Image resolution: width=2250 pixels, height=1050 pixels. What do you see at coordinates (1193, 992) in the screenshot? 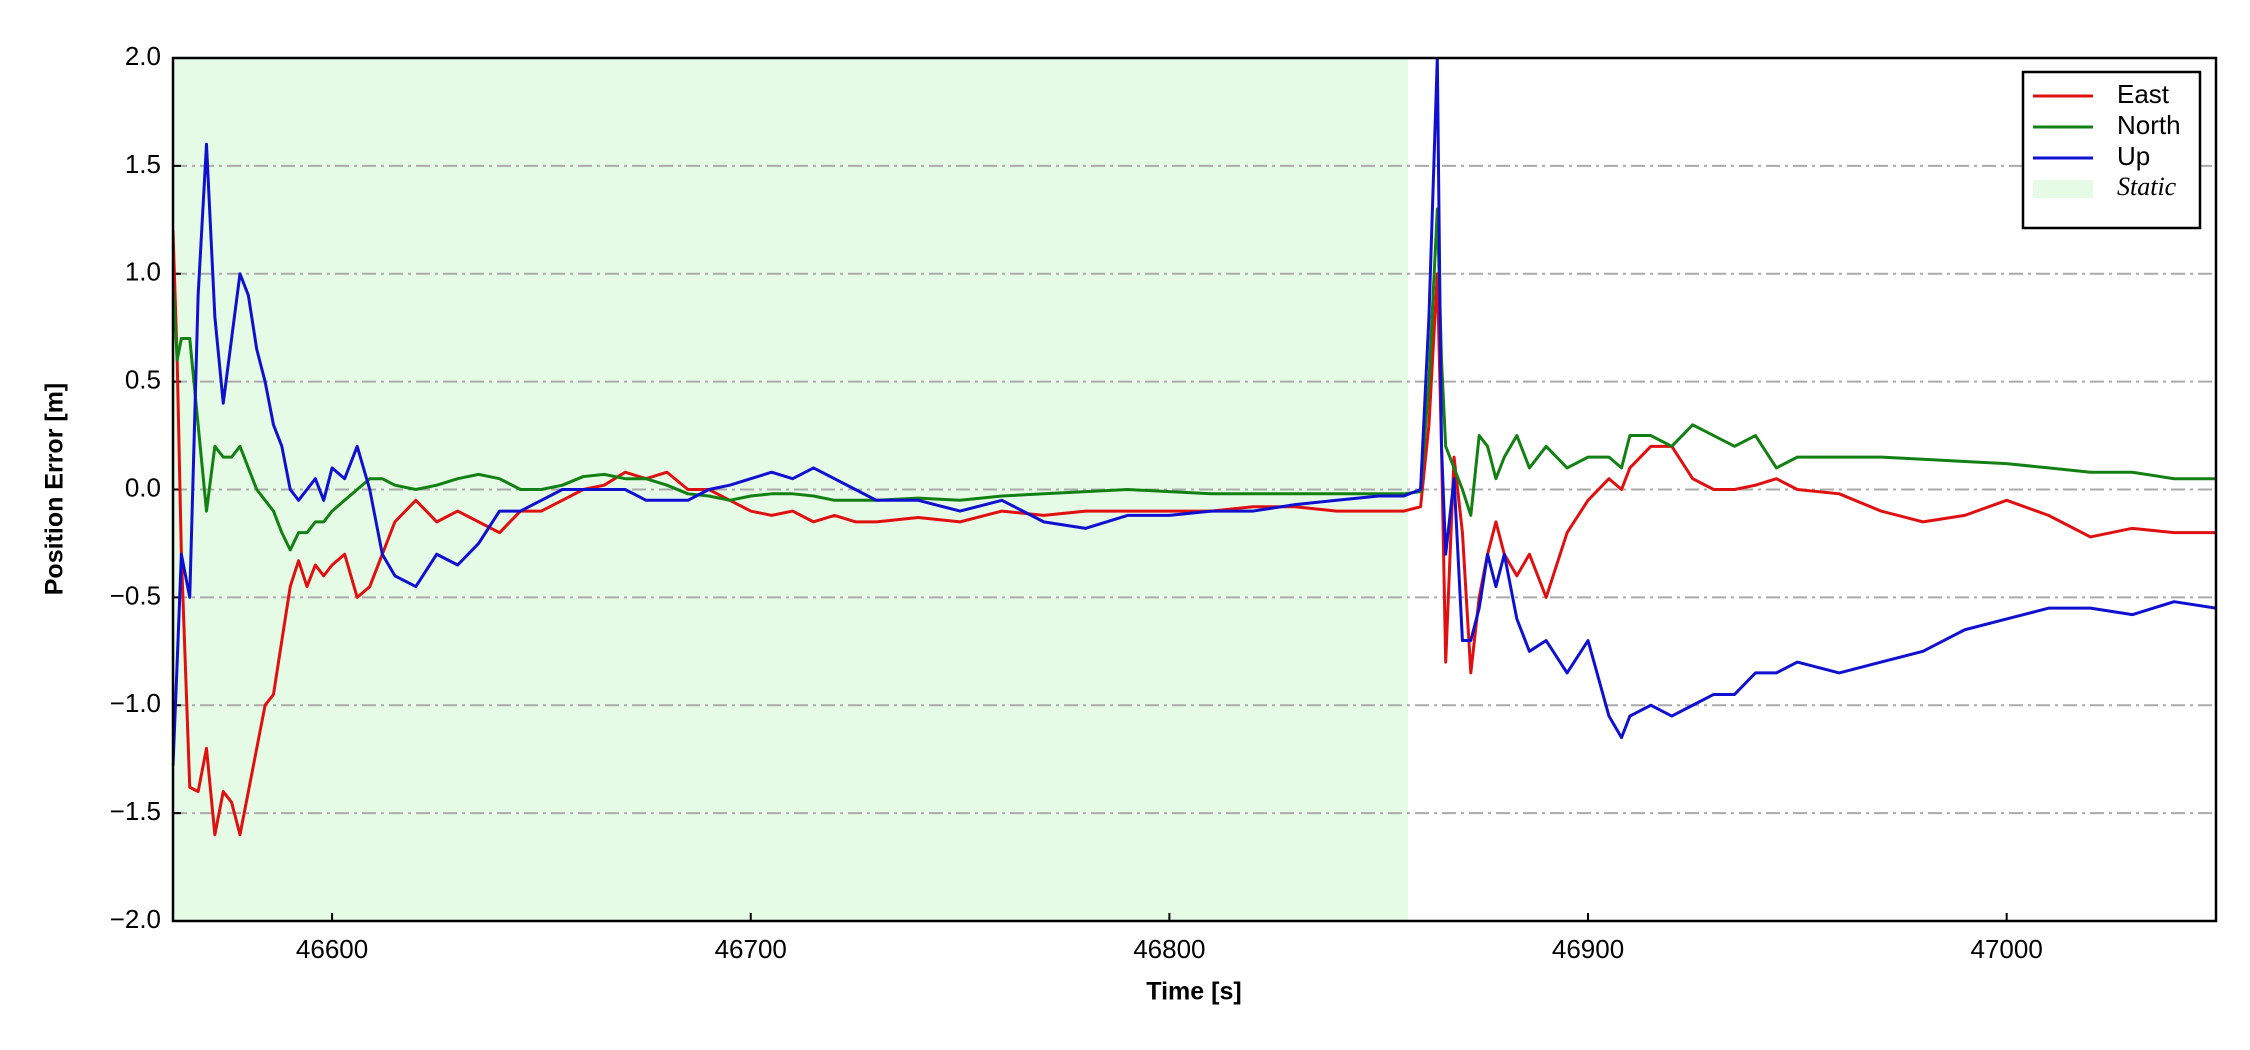
I see `x-axis-label: Time [s]` at bounding box center [1193, 992].